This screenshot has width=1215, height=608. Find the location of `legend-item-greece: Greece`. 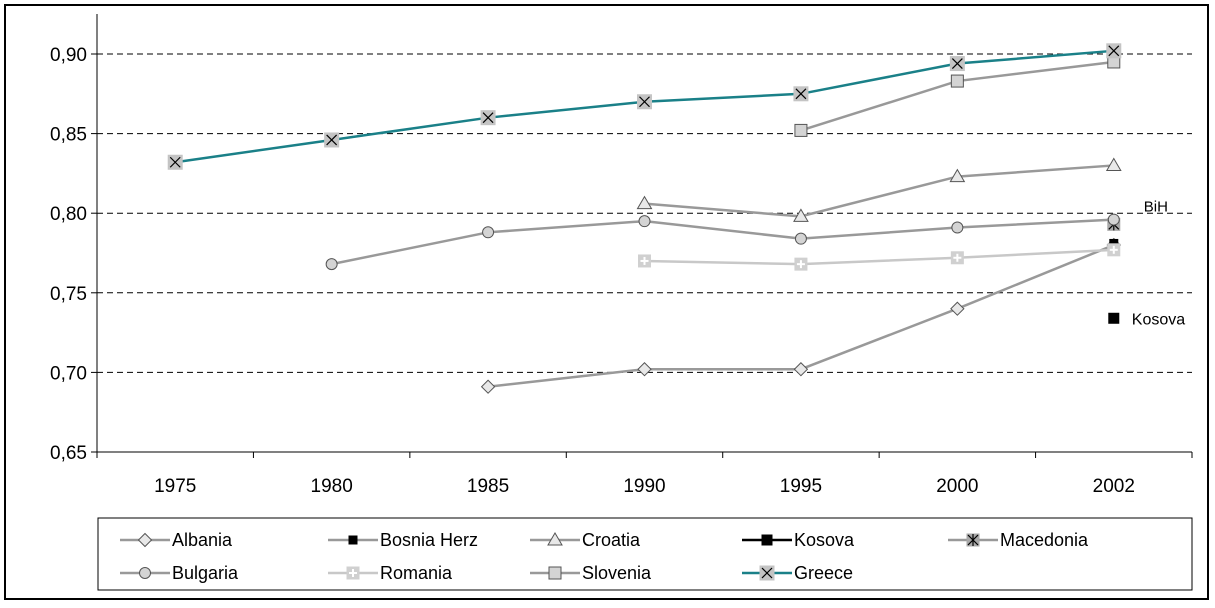

legend-item-greece: Greece is located at coordinates (797, 573).